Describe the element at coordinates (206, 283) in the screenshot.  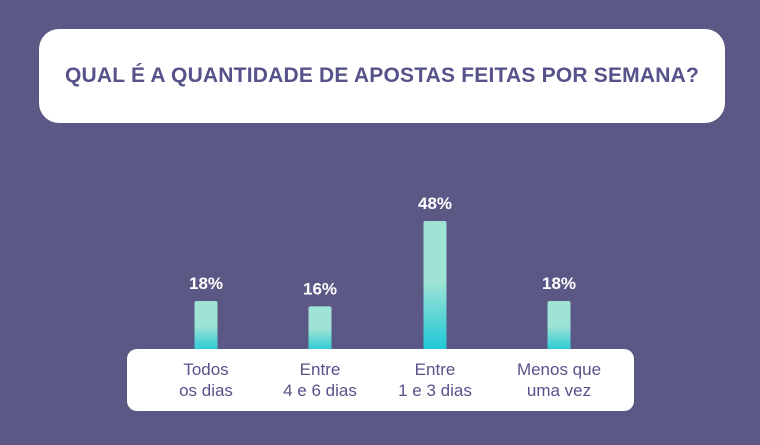
I see `value-label-0: 18%` at that location.